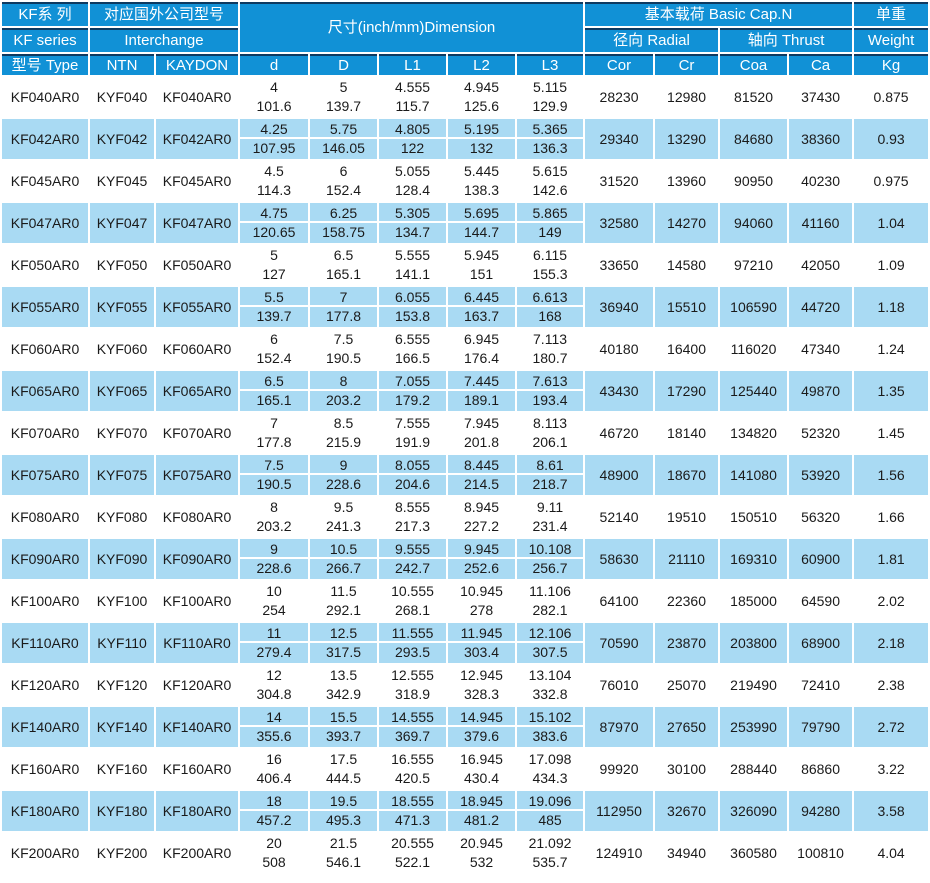 This screenshot has height=883, width=930. I want to click on cell-kg: 1.66, so click(891, 517).